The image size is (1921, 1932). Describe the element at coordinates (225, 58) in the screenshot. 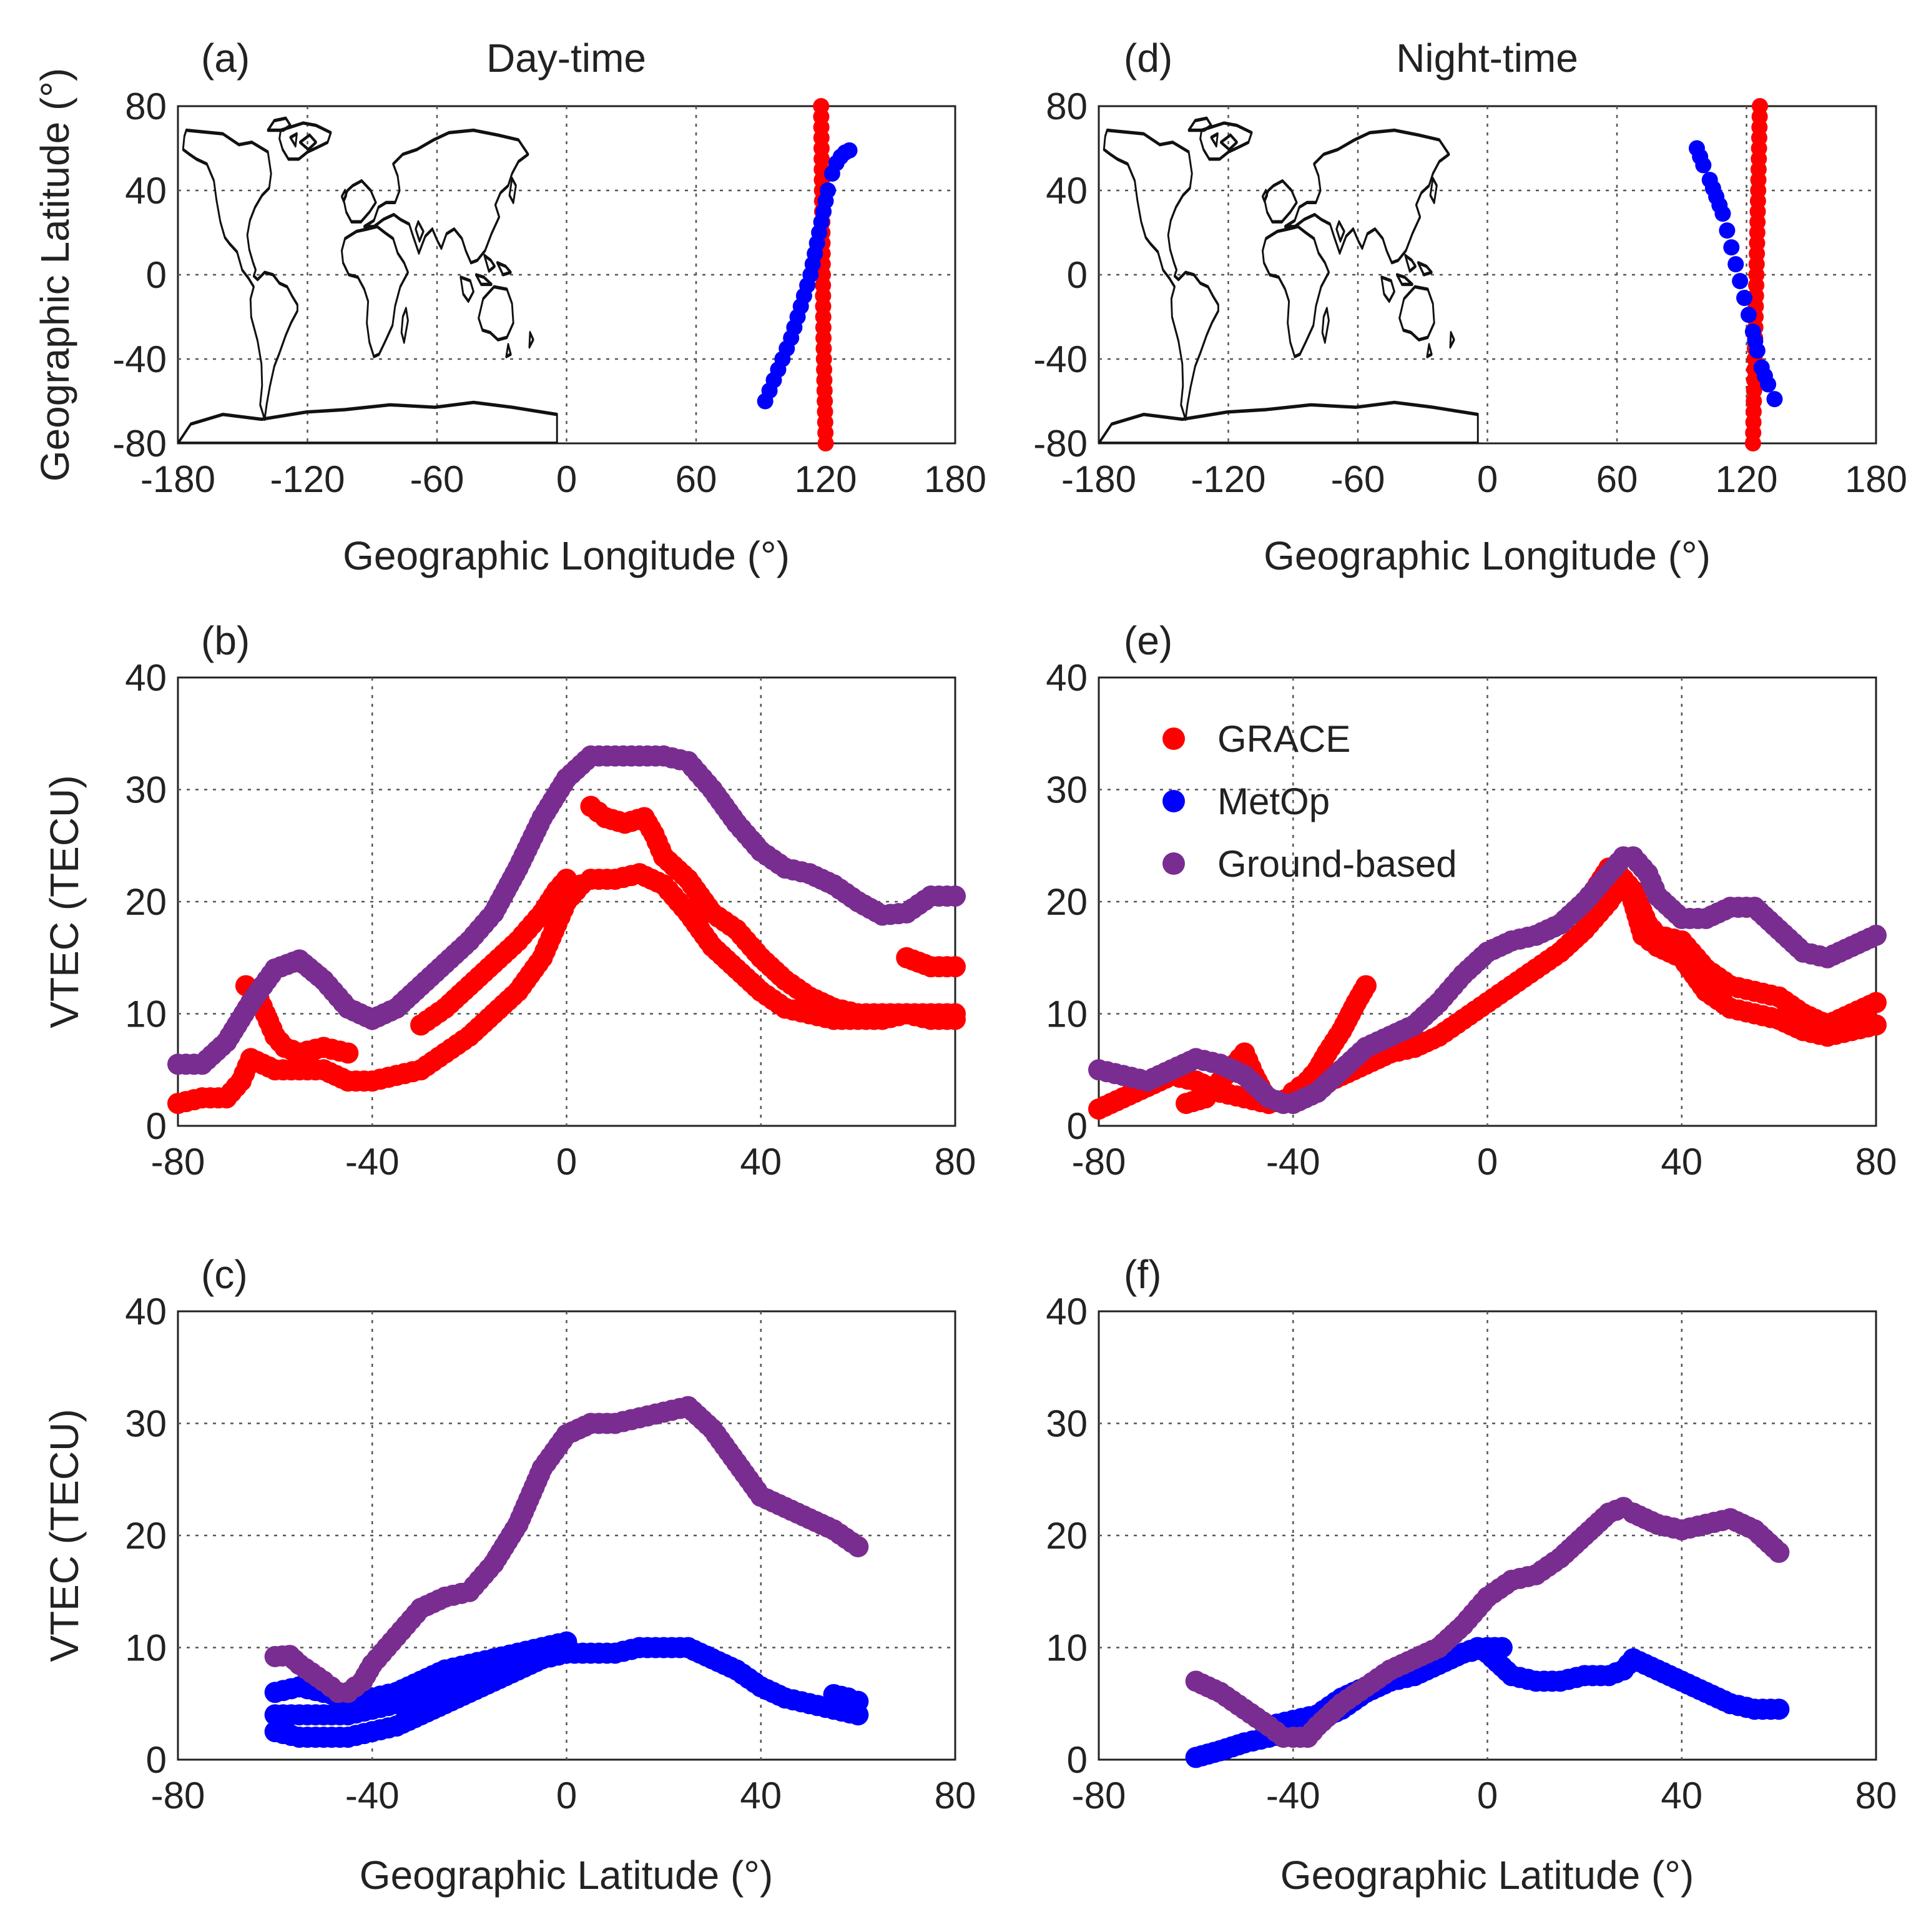

I see `panel-a-label: (a)` at that location.